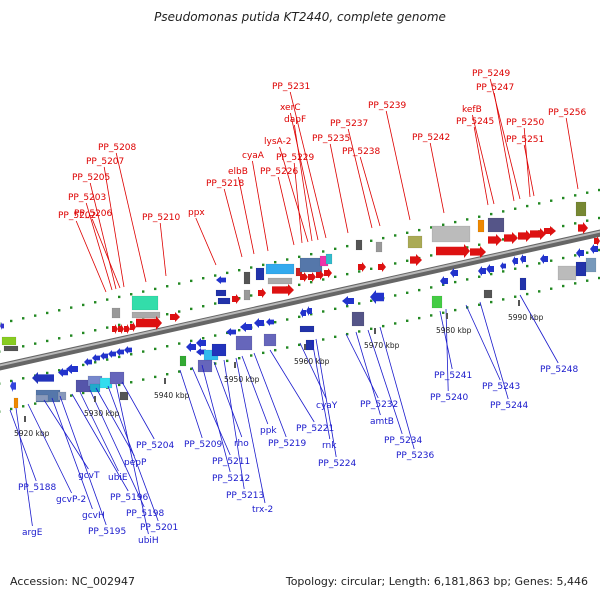 This screenshot has width=600, height=600. Describe the element at coordinates (382, 422) in the screenshot. I see `reverse-gene-label: amtB` at that location.